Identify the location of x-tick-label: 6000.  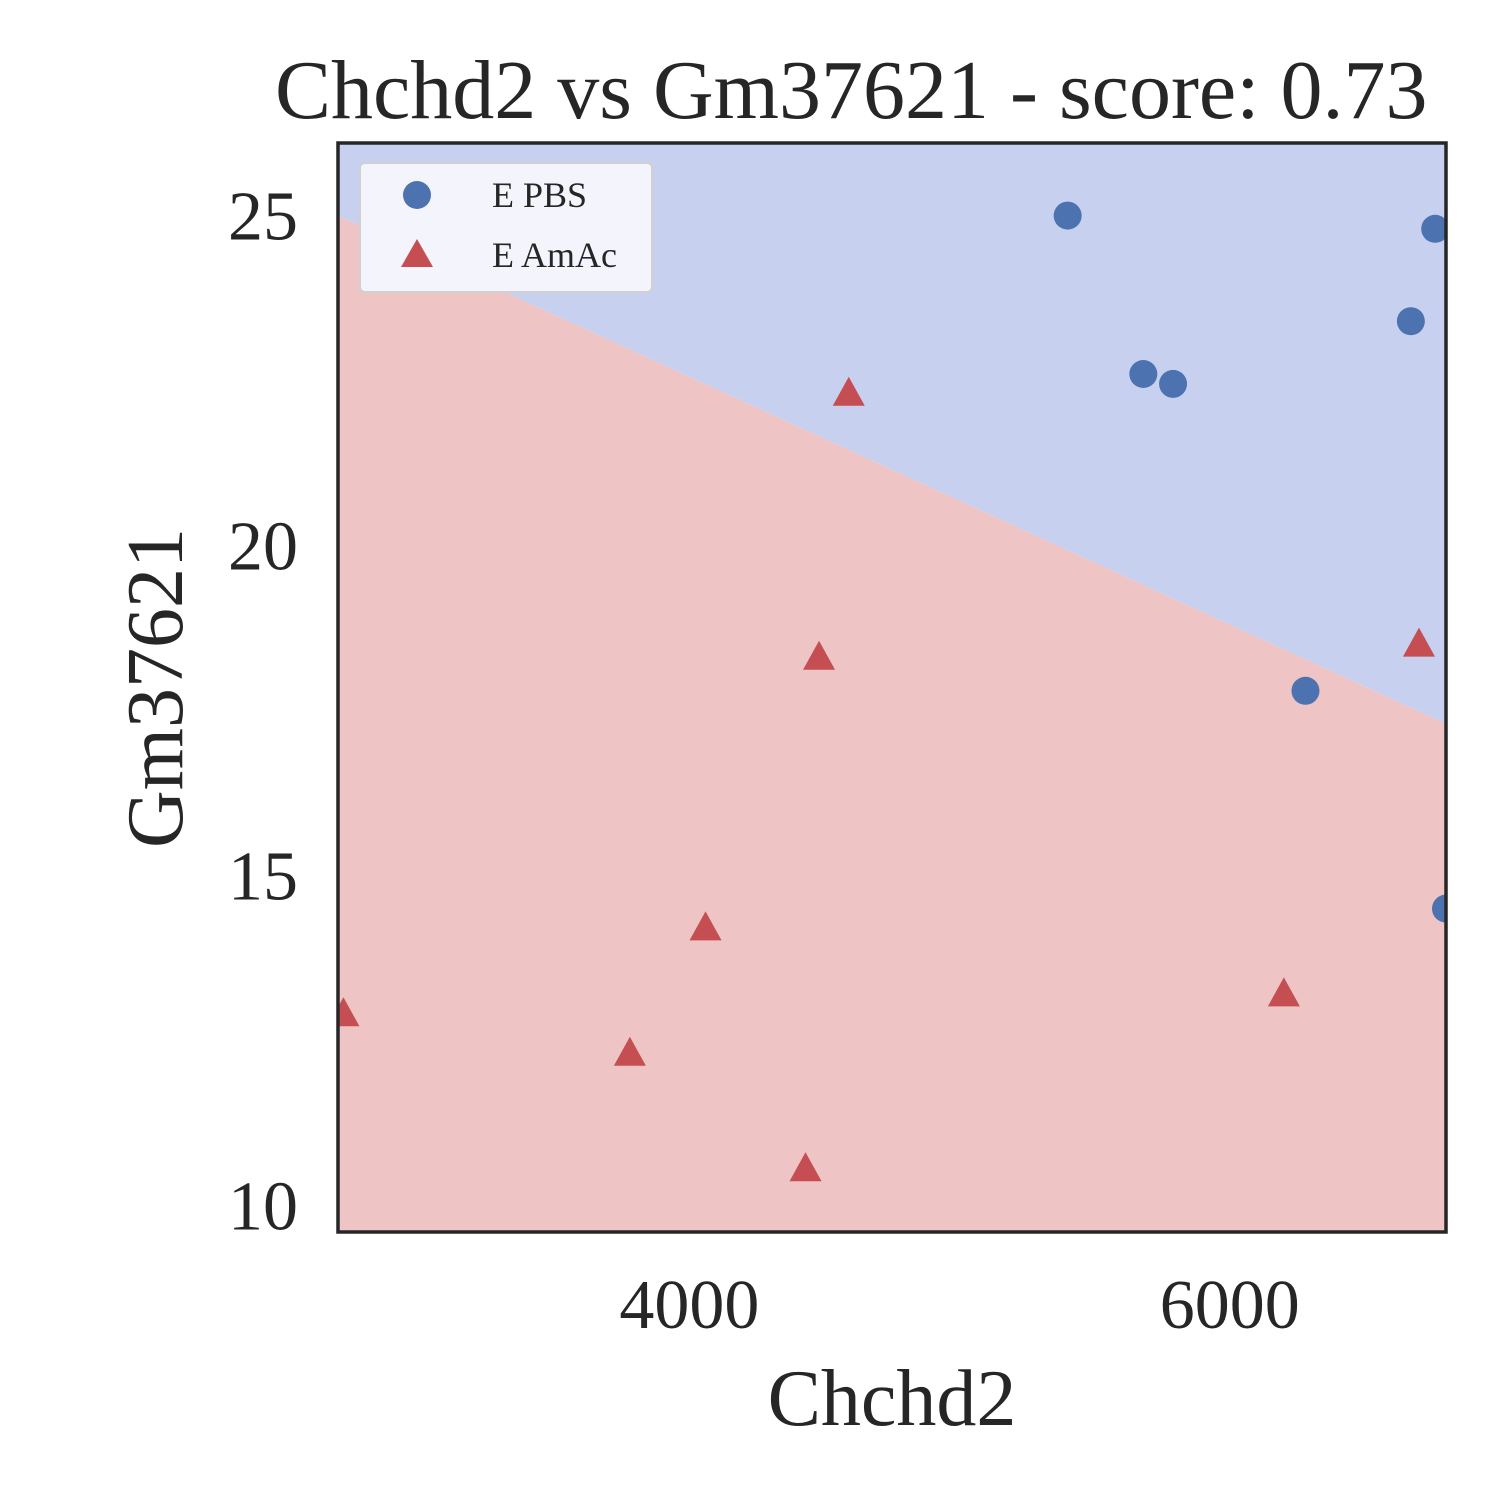
(1230, 1305).